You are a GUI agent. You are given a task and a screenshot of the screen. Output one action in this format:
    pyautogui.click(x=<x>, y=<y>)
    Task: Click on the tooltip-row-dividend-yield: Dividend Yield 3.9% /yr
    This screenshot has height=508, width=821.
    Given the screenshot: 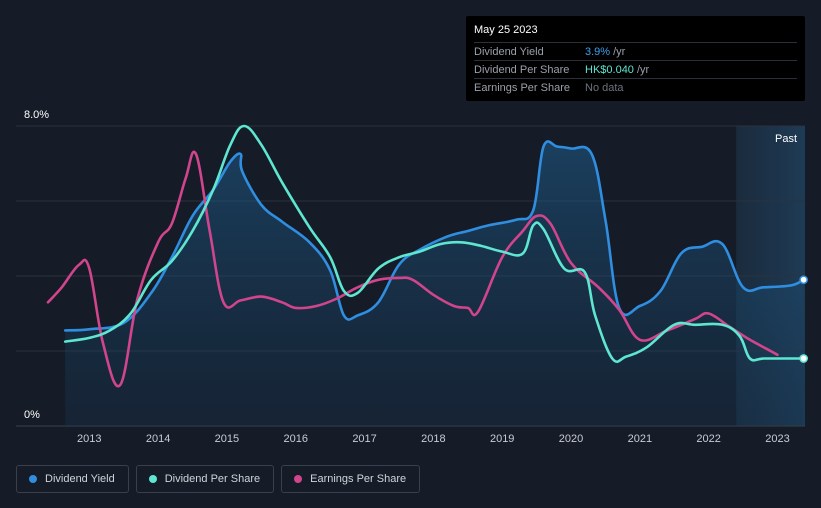 What is the action you would take?
    pyautogui.click(x=635, y=51)
    